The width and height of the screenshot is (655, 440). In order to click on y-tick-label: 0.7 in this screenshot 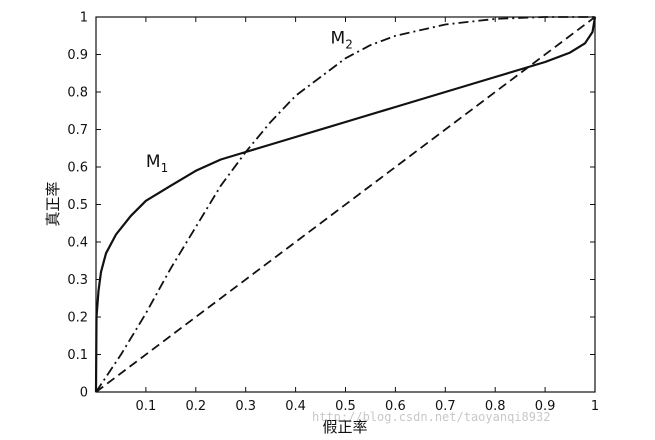, I will do `click(77, 130)`.